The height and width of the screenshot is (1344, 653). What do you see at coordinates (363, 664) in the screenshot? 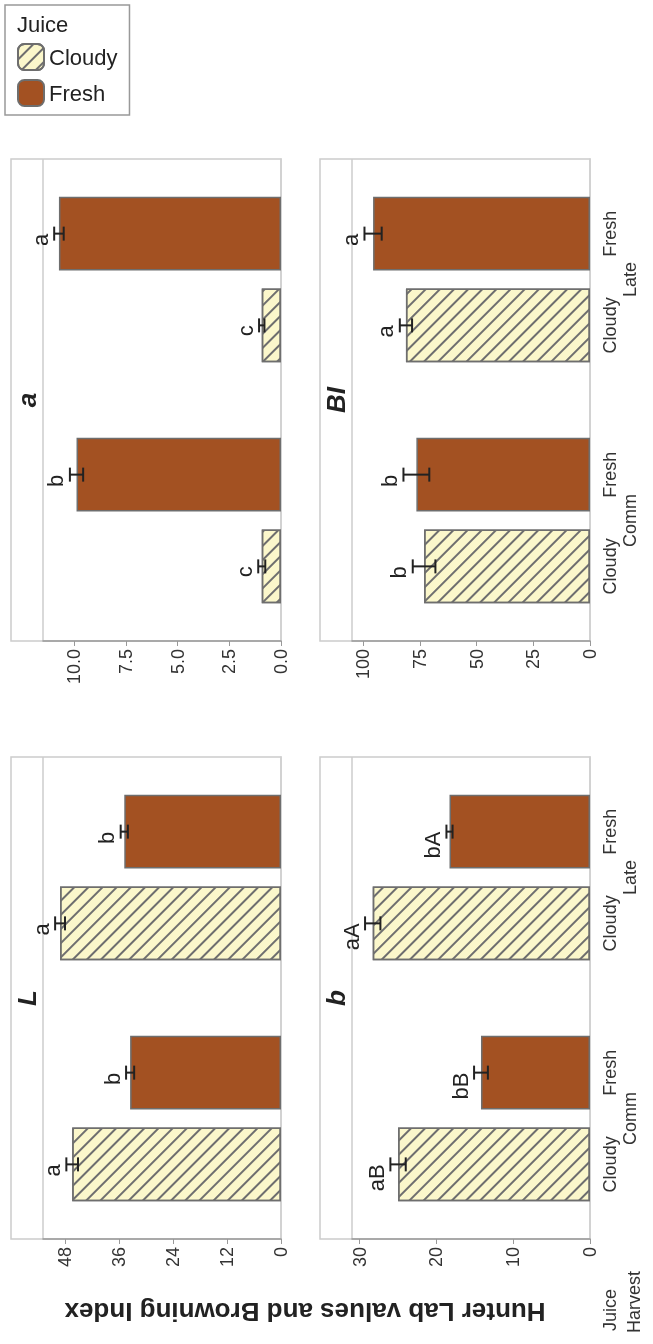
I see `x-tick-label: 100` at bounding box center [363, 664].